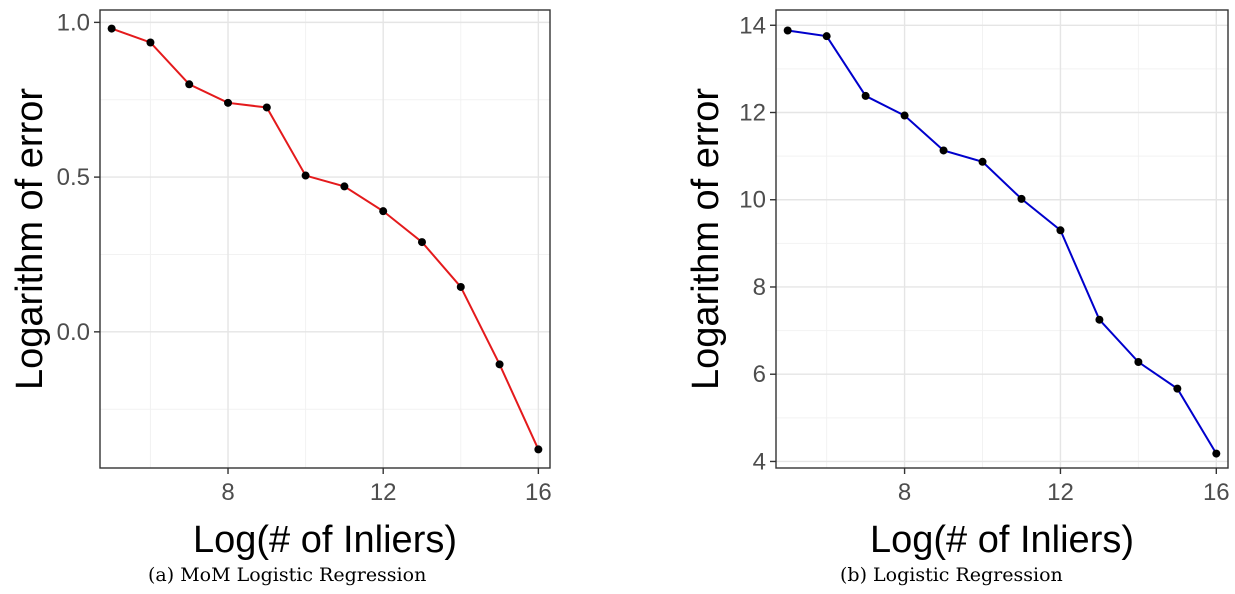 The image size is (1235, 594). I want to click on y-tick-label: 1.0, so click(73, 22).